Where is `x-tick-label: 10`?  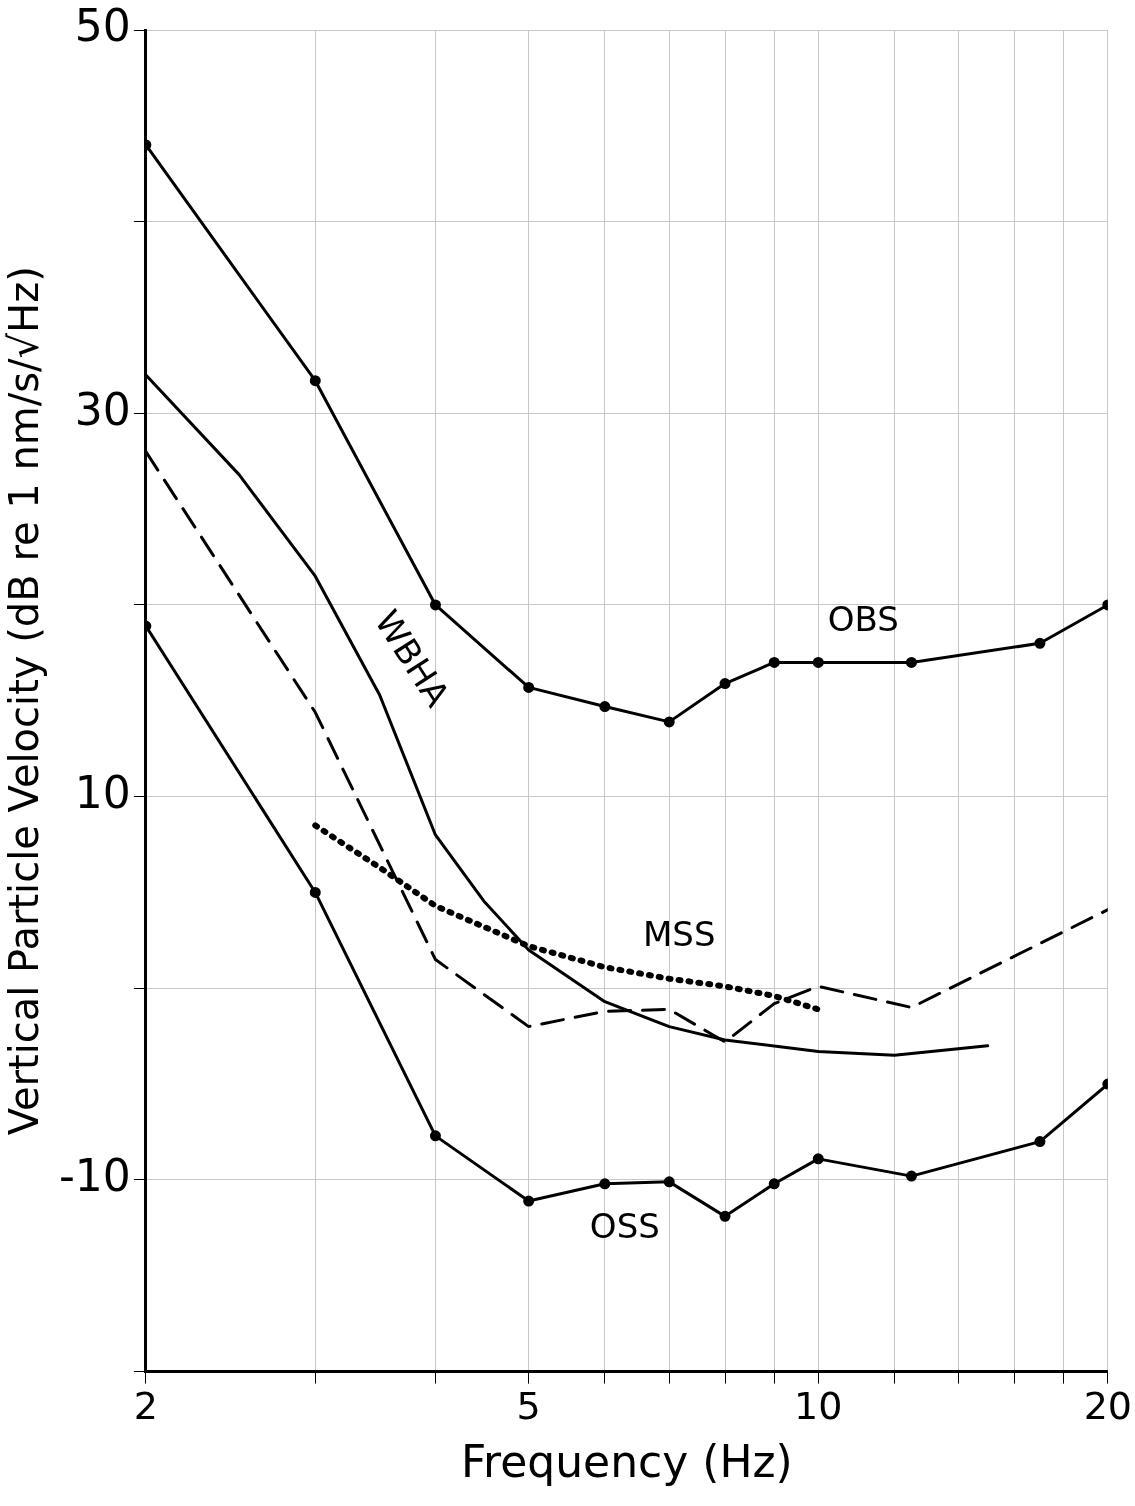
x-tick-label: 10 is located at coordinates (818, 1406).